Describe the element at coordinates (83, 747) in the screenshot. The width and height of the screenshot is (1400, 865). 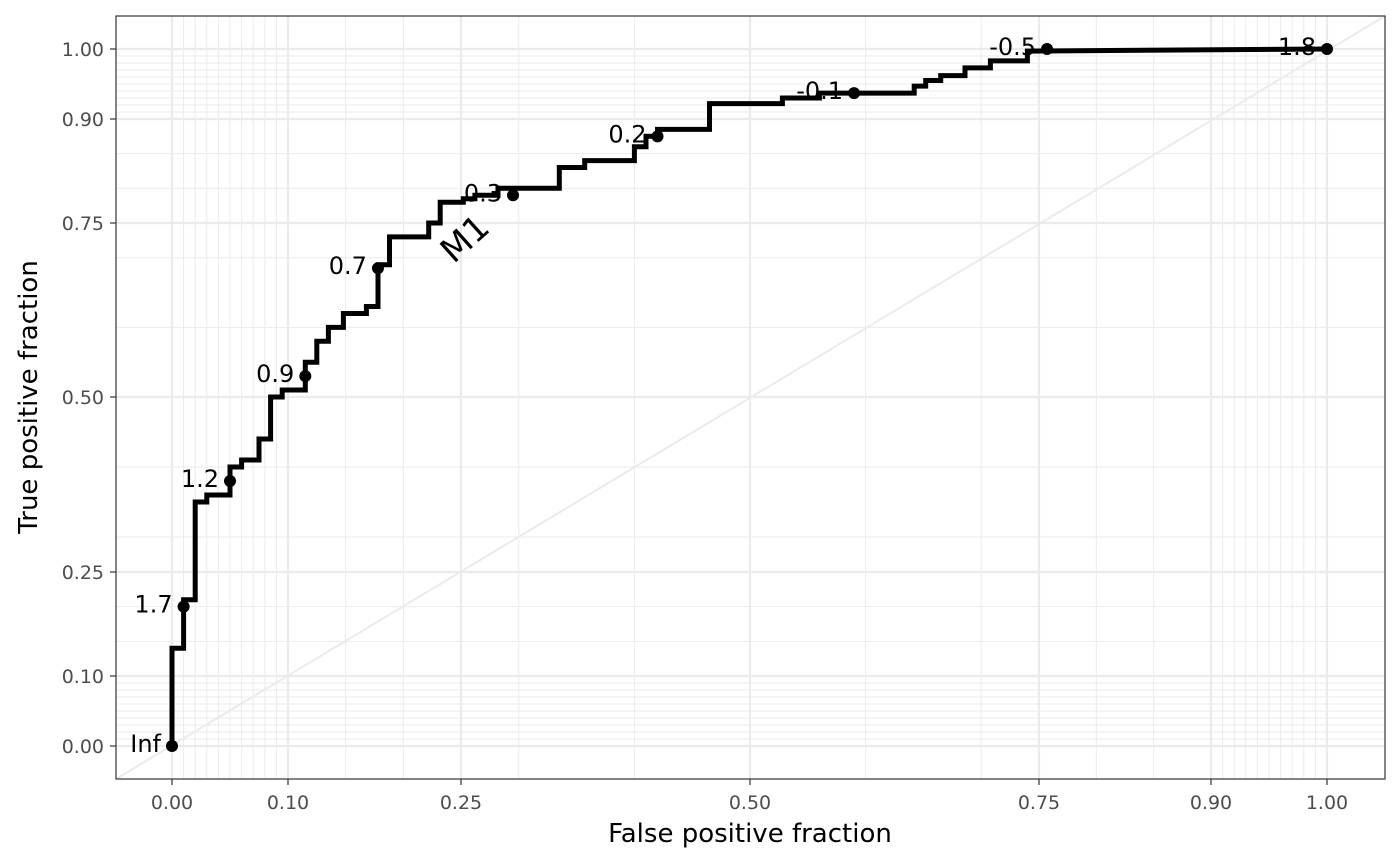
I see `y-tick-label: 0.00` at that location.